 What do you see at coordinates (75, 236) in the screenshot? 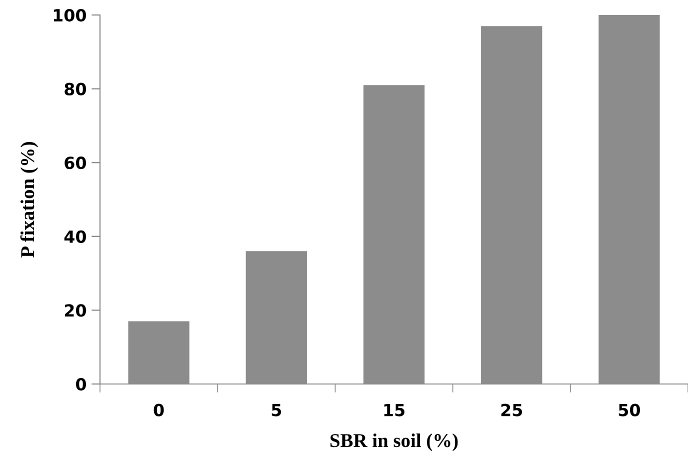
I see `y-tick-label: 40` at bounding box center [75, 236].